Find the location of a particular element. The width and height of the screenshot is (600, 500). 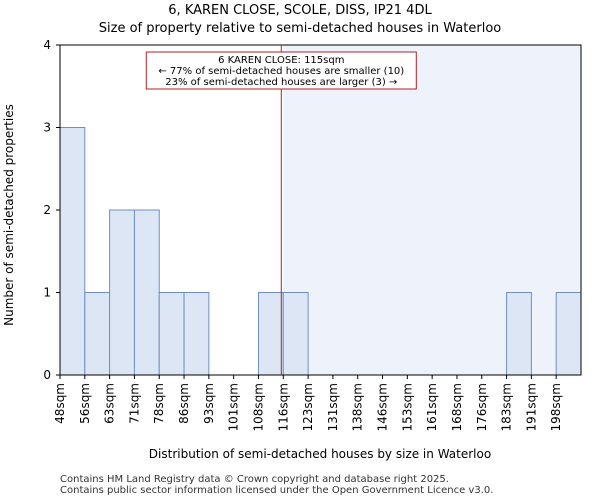

bar-198sqm is located at coordinates (568, 334).